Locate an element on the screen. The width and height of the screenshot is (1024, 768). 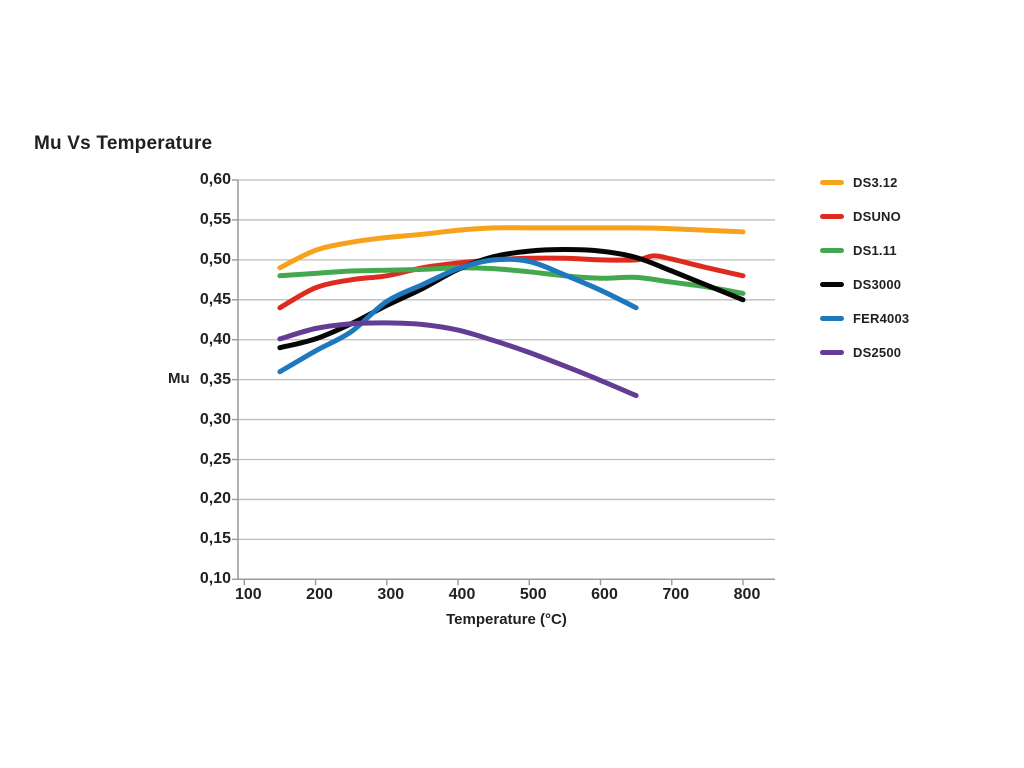
x-tick-label: 400 is located at coordinates (462, 595).